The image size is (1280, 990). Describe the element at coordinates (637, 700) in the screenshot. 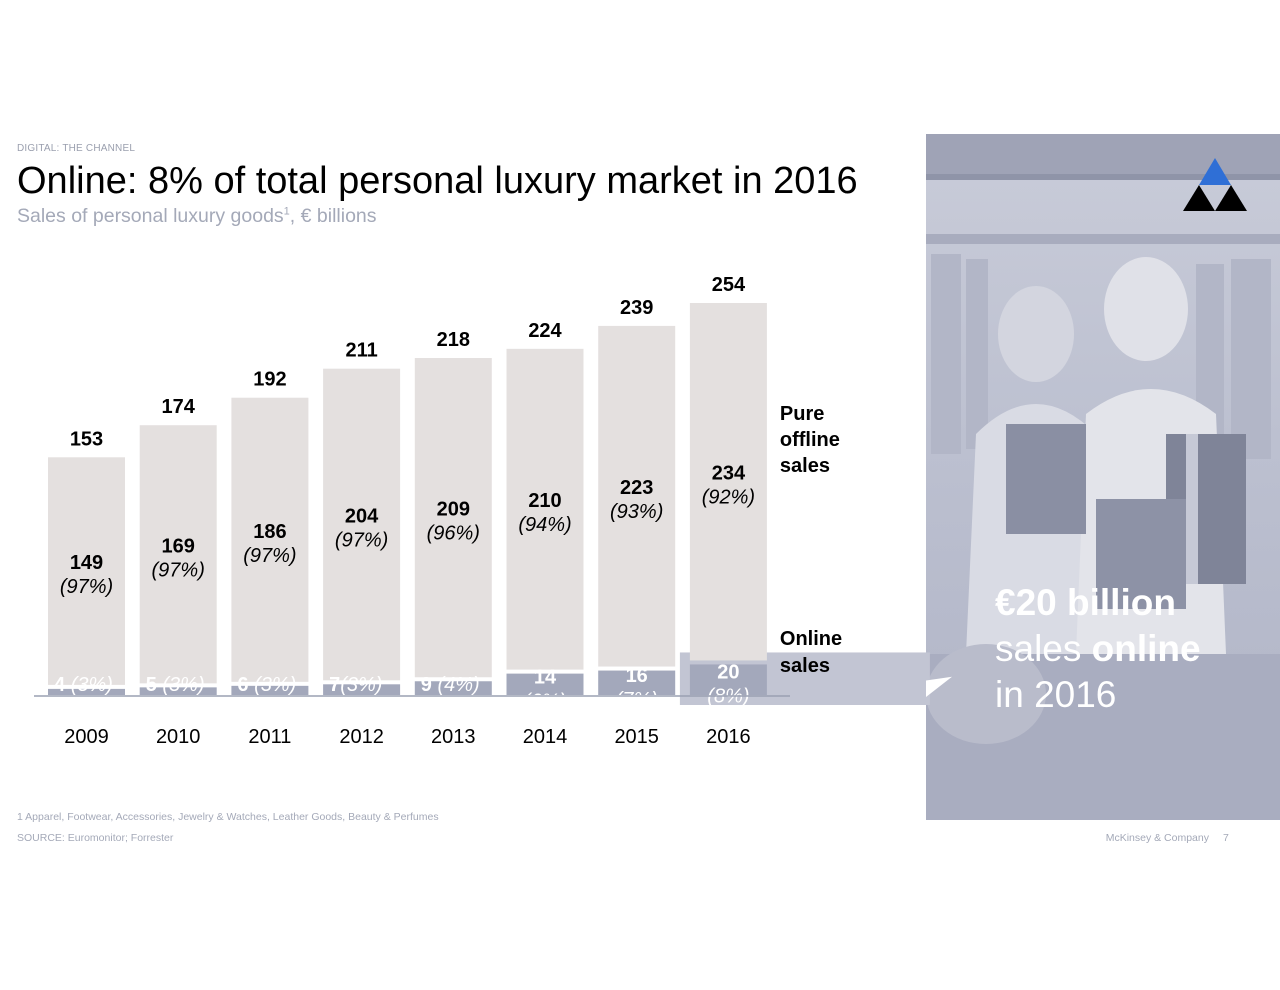

I see `online-share-label: (7%)` at that location.